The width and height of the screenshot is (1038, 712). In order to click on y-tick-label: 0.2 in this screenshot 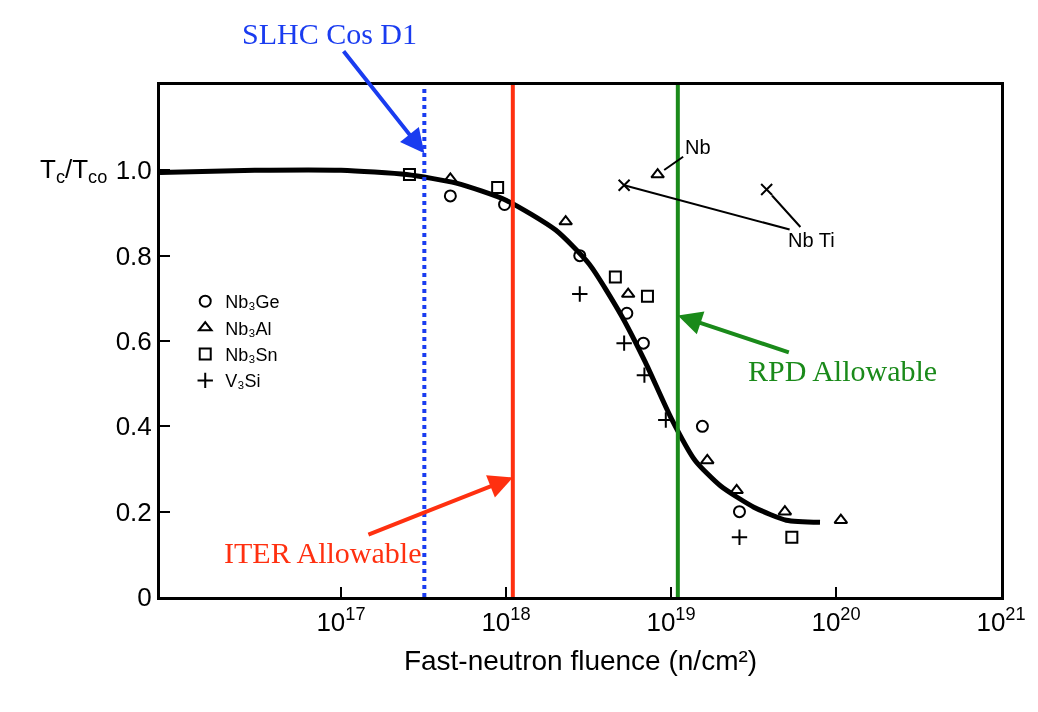, I will do `click(133, 511)`.